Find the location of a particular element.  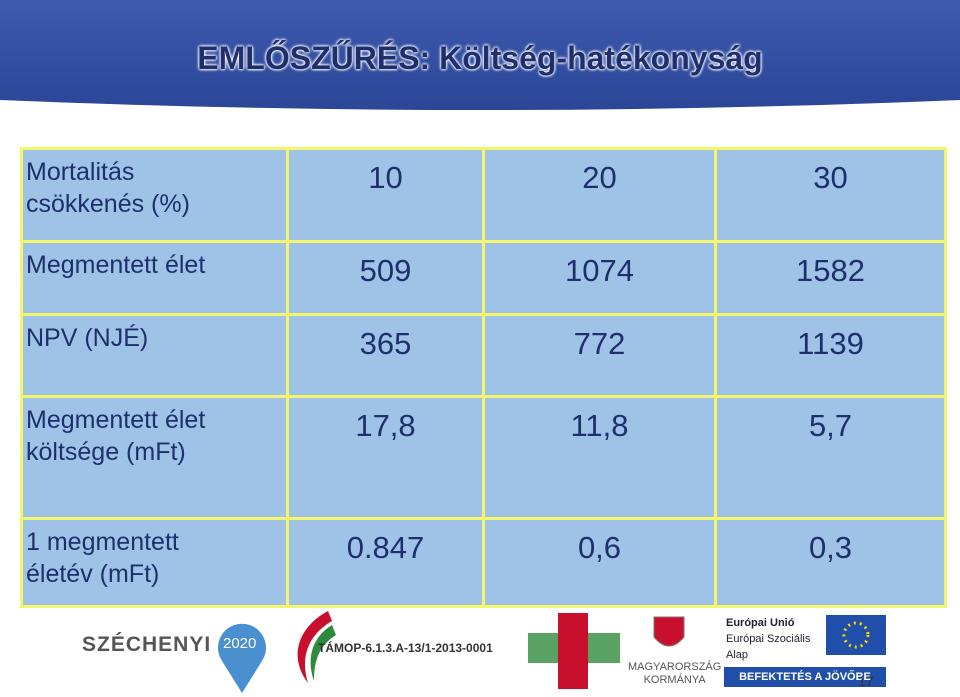

row-label-line: NPV (NJÉ) is located at coordinates (87, 338).